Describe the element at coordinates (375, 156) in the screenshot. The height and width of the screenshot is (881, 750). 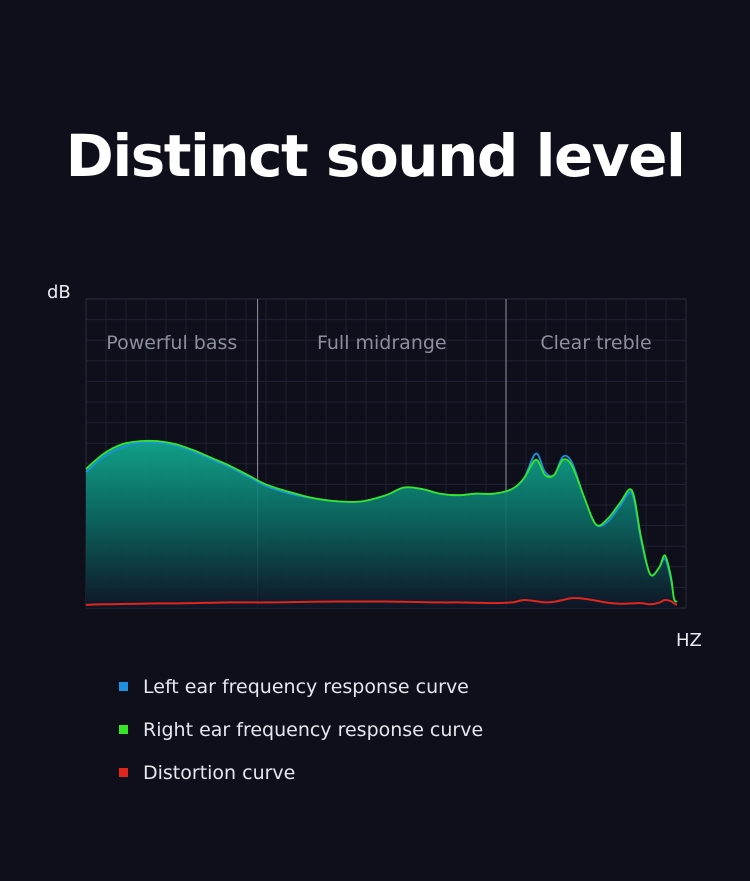
I see `page-title: Distinct sound level` at that location.